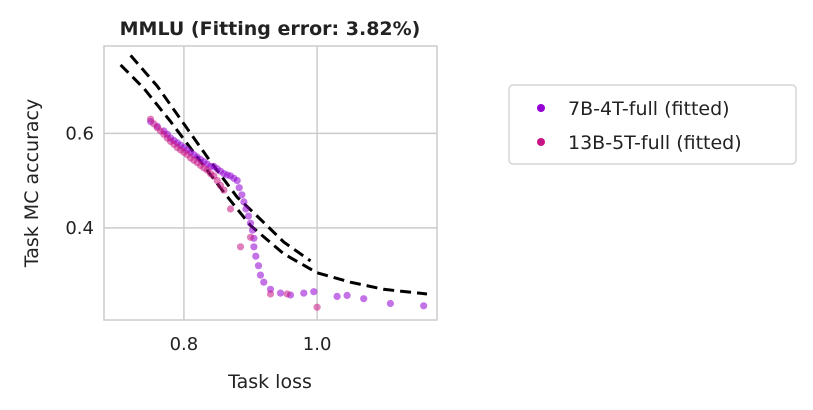 This screenshot has width=813, height=410. What do you see at coordinates (79, 133) in the screenshot?
I see `y-tick-label: 0.6` at bounding box center [79, 133].